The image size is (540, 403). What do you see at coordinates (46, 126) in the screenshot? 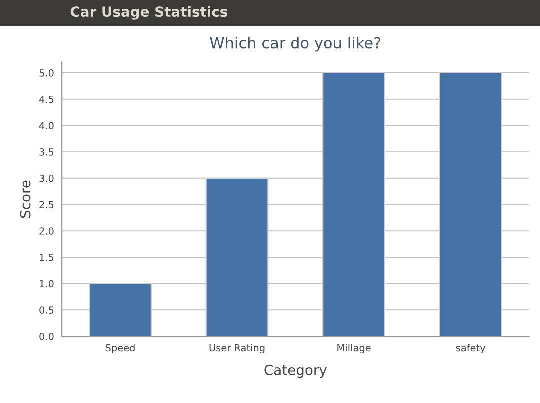
I see `y-tick-label: 4.0` at bounding box center [46, 126].